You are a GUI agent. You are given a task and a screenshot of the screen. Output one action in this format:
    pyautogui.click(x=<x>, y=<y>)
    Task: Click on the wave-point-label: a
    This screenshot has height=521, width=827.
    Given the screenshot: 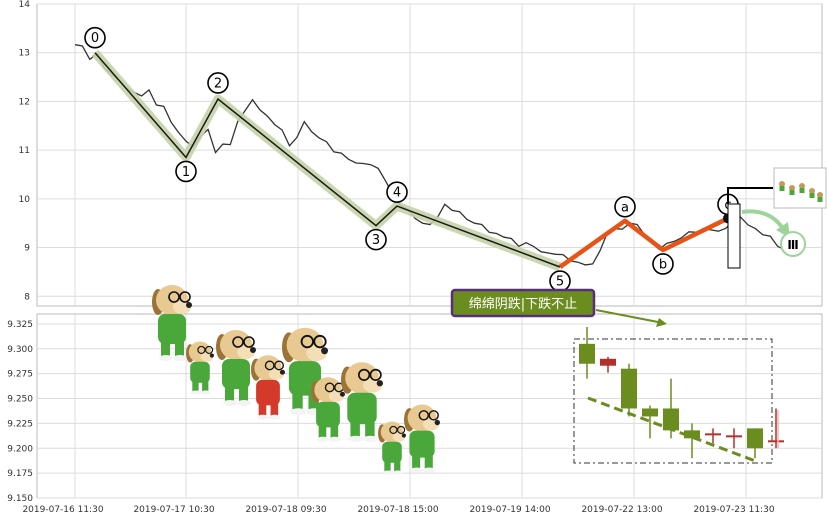 What is the action you would take?
    pyautogui.click(x=625, y=207)
    